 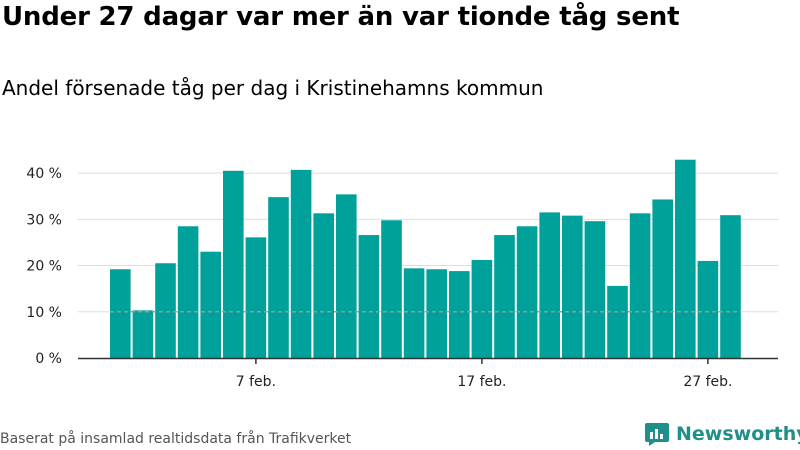 I want to click on y-tick-label: 20 %, so click(x=44, y=267).